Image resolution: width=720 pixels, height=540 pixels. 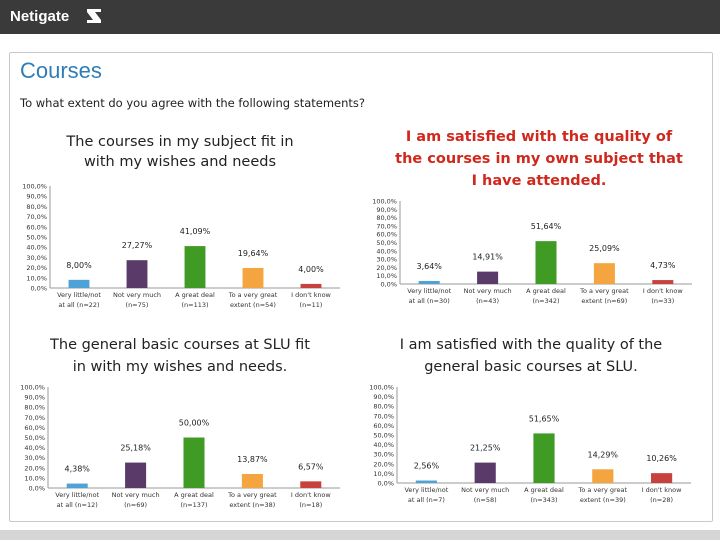 What do you see at coordinates (426, 500) in the screenshot?
I see `x-tick-label-line: at all (n=7)` at bounding box center [426, 500].